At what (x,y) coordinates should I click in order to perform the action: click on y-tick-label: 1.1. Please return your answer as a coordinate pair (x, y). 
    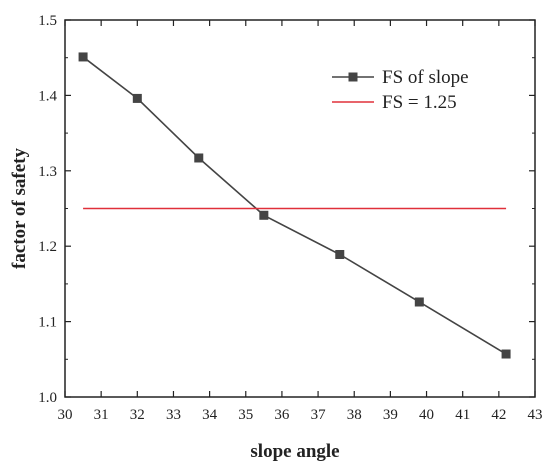
    Looking at the image, I should click on (47, 323).